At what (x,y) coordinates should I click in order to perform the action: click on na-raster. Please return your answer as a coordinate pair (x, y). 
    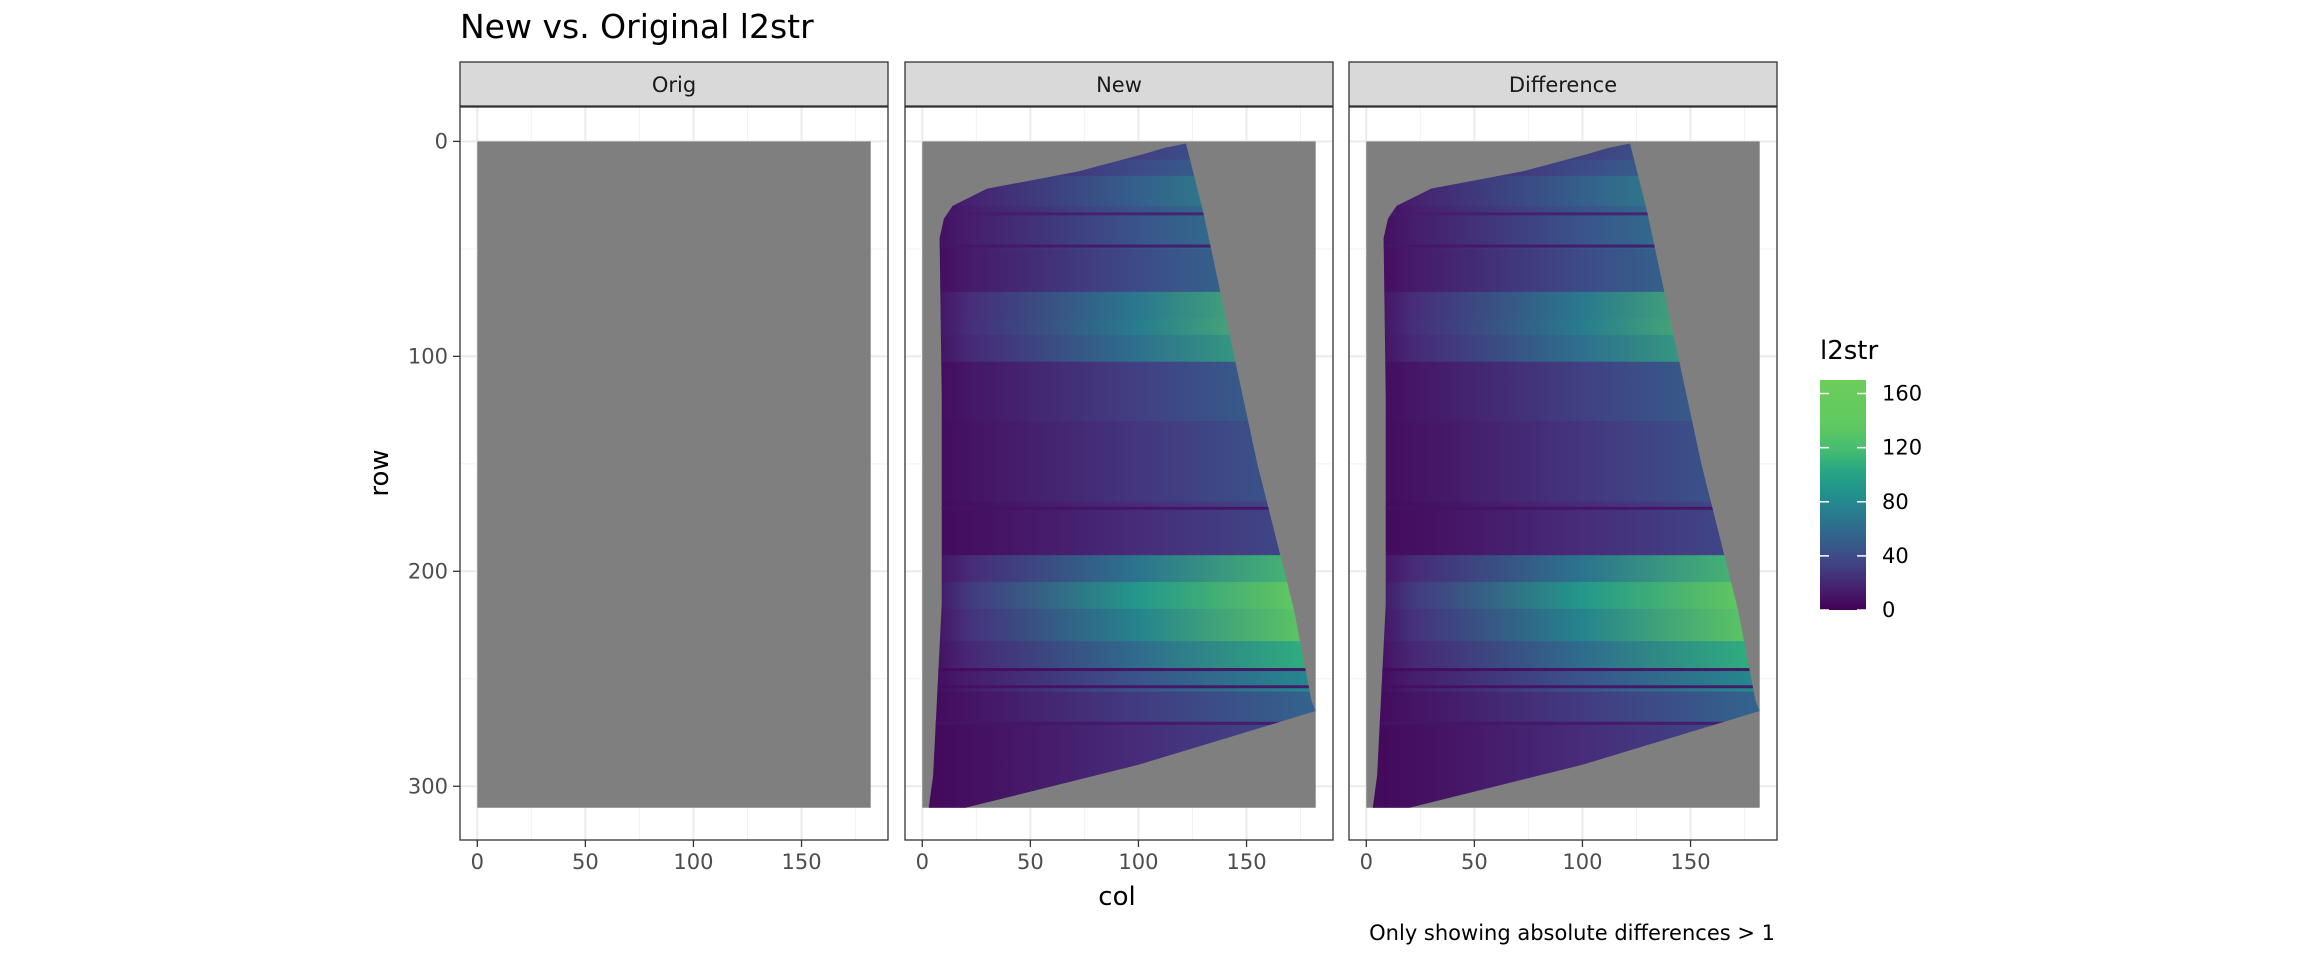
    Looking at the image, I should click on (674, 474).